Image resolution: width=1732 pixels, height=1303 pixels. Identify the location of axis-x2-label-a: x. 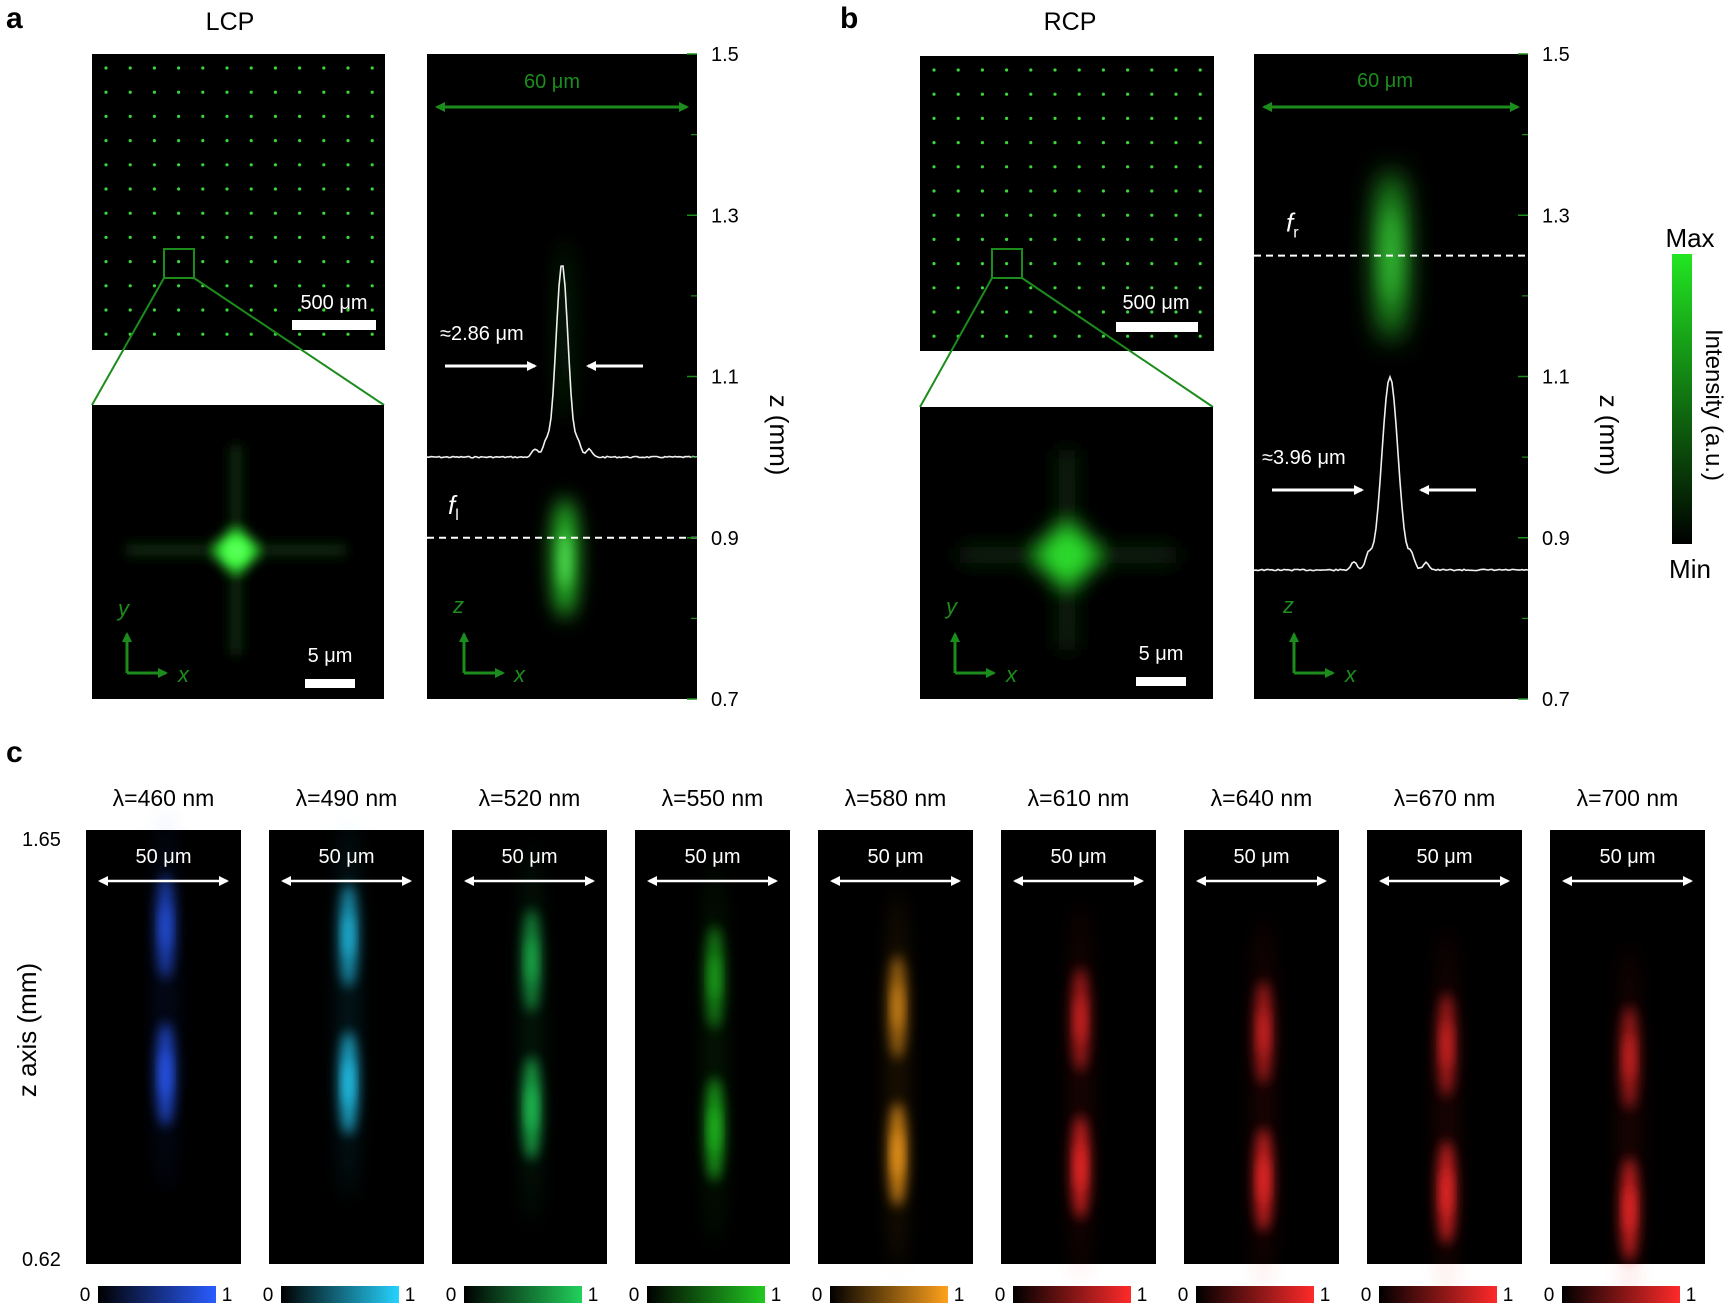
(519, 674).